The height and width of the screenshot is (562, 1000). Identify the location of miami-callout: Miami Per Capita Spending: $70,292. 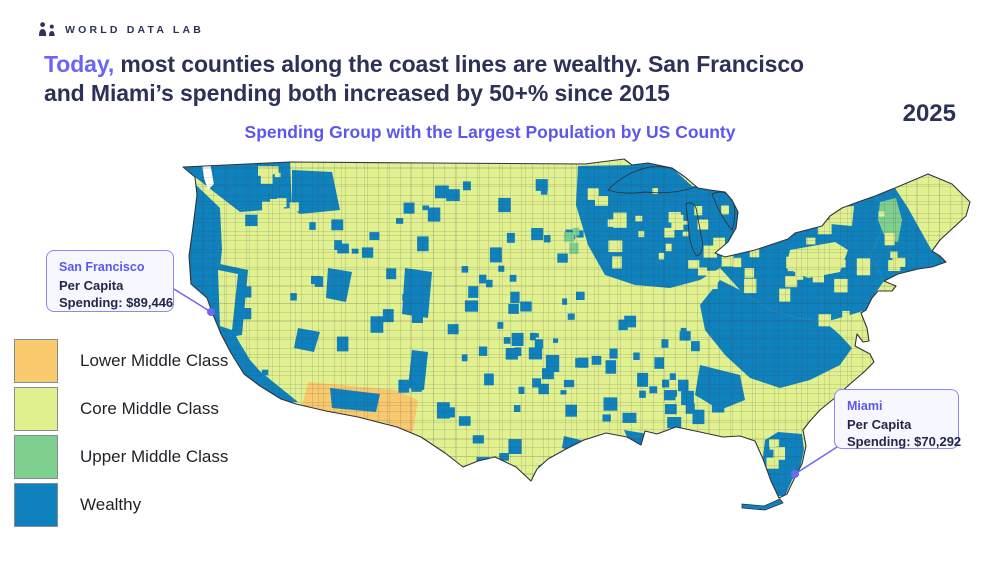
(898, 419).